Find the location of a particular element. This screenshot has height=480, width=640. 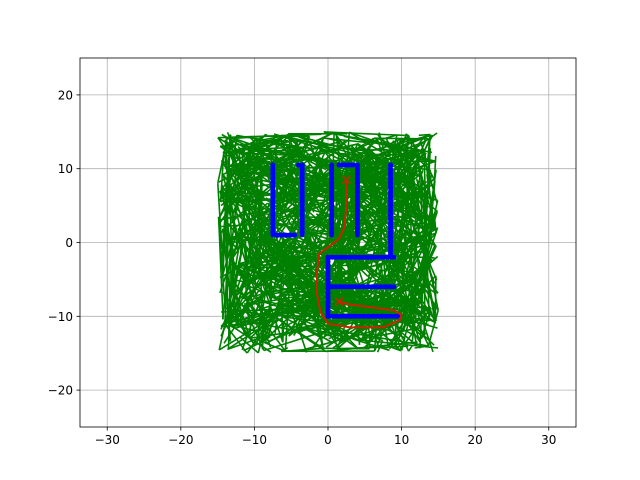

y-tick-label: 20 is located at coordinates (65, 95).